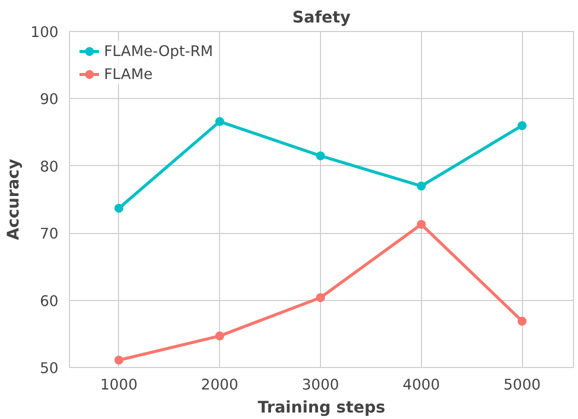 The height and width of the screenshot is (419, 578). Describe the element at coordinates (49, 301) in the screenshot. I see `y-tick-label: 60` at that location.